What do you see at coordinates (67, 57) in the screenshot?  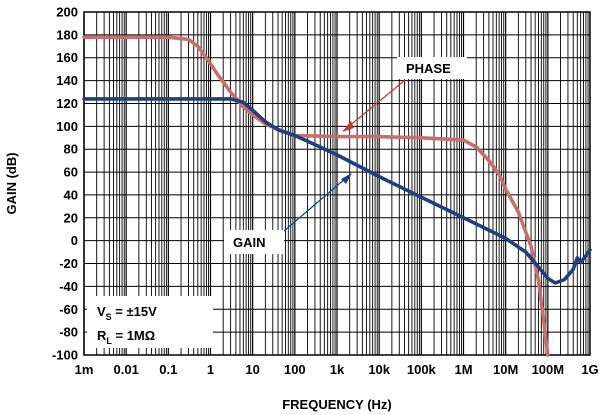 I see `y-tick-label: 160` at bounding box center [67, 57].